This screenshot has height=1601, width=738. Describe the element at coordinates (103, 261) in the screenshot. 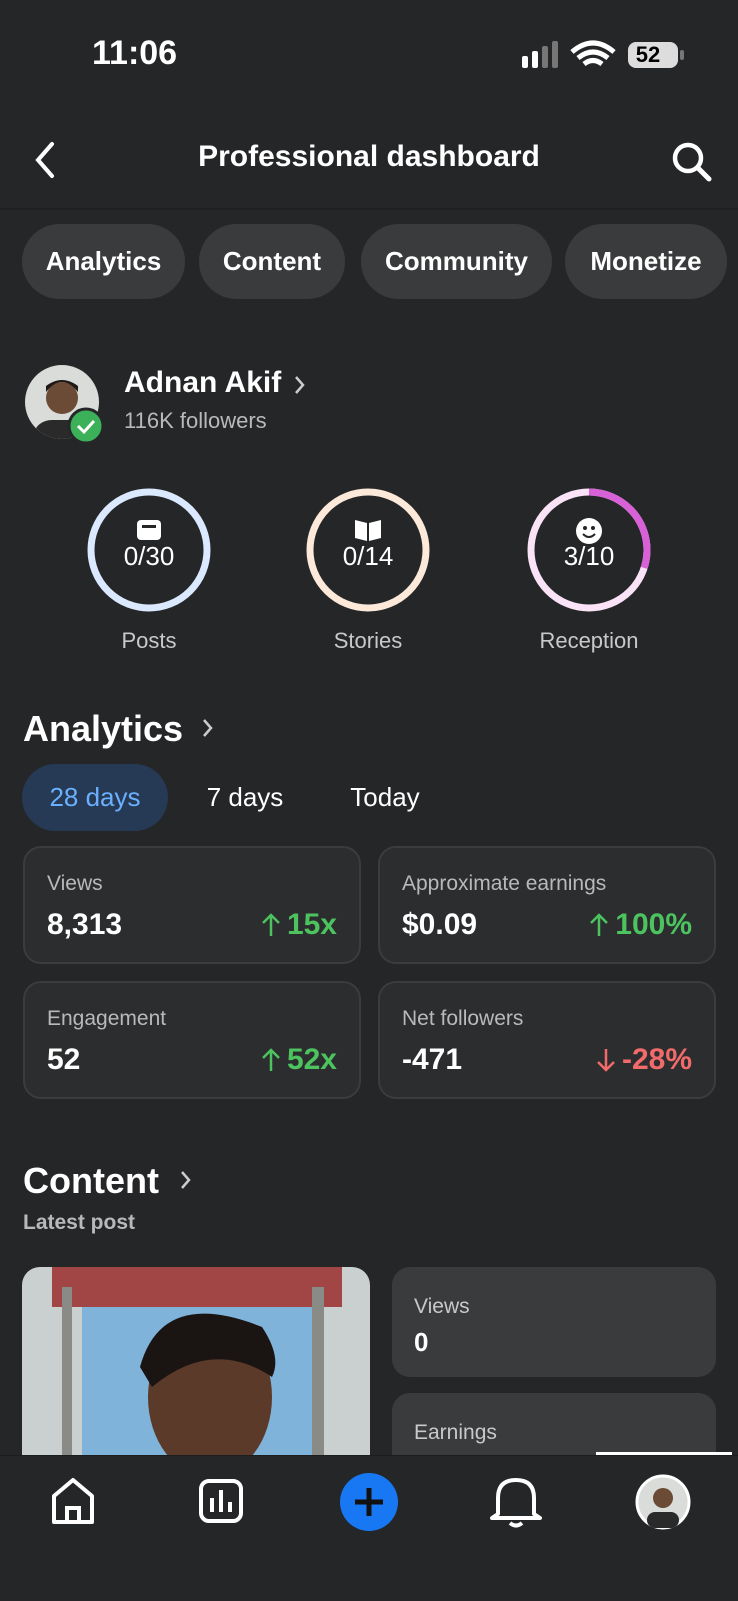

I see `tab: Analytics` at that location.